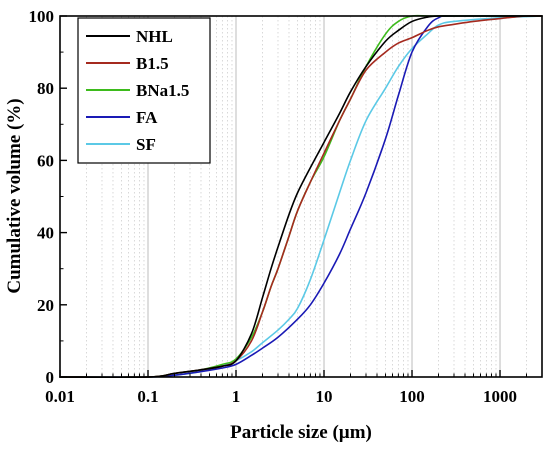 The height and width of the screenshot is (452, 550). What do you see at coordinates (500, 396) in the screenshot?
I see `x-tick-label: 1000` at bounding box center [500, 396].